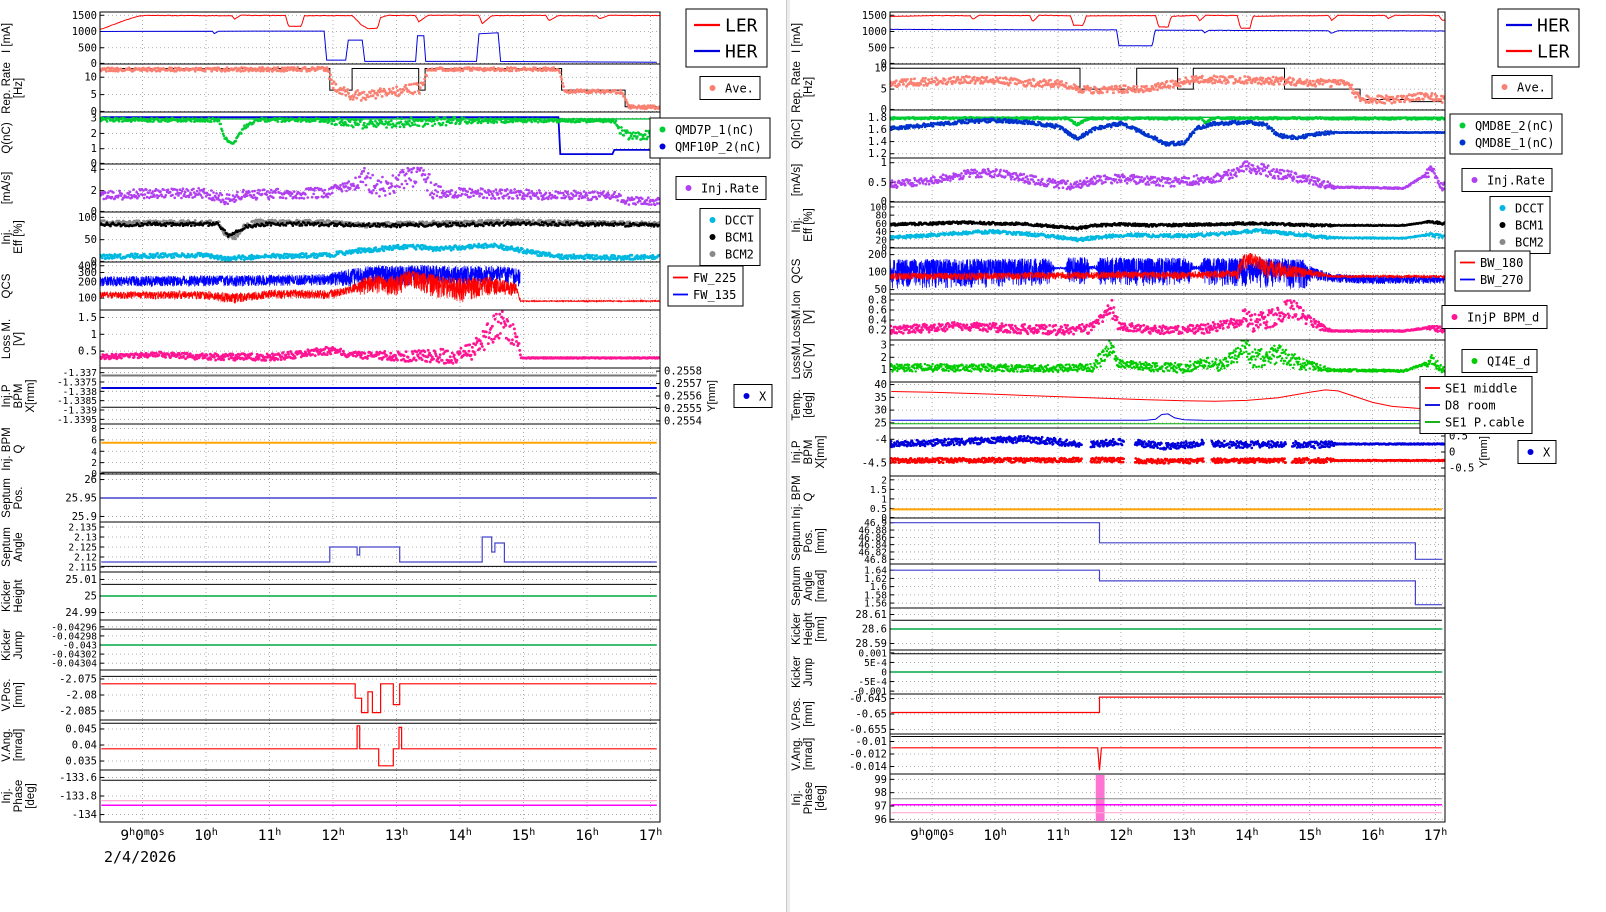  I want to click on y-tick-label: 30, so click(880, 411).